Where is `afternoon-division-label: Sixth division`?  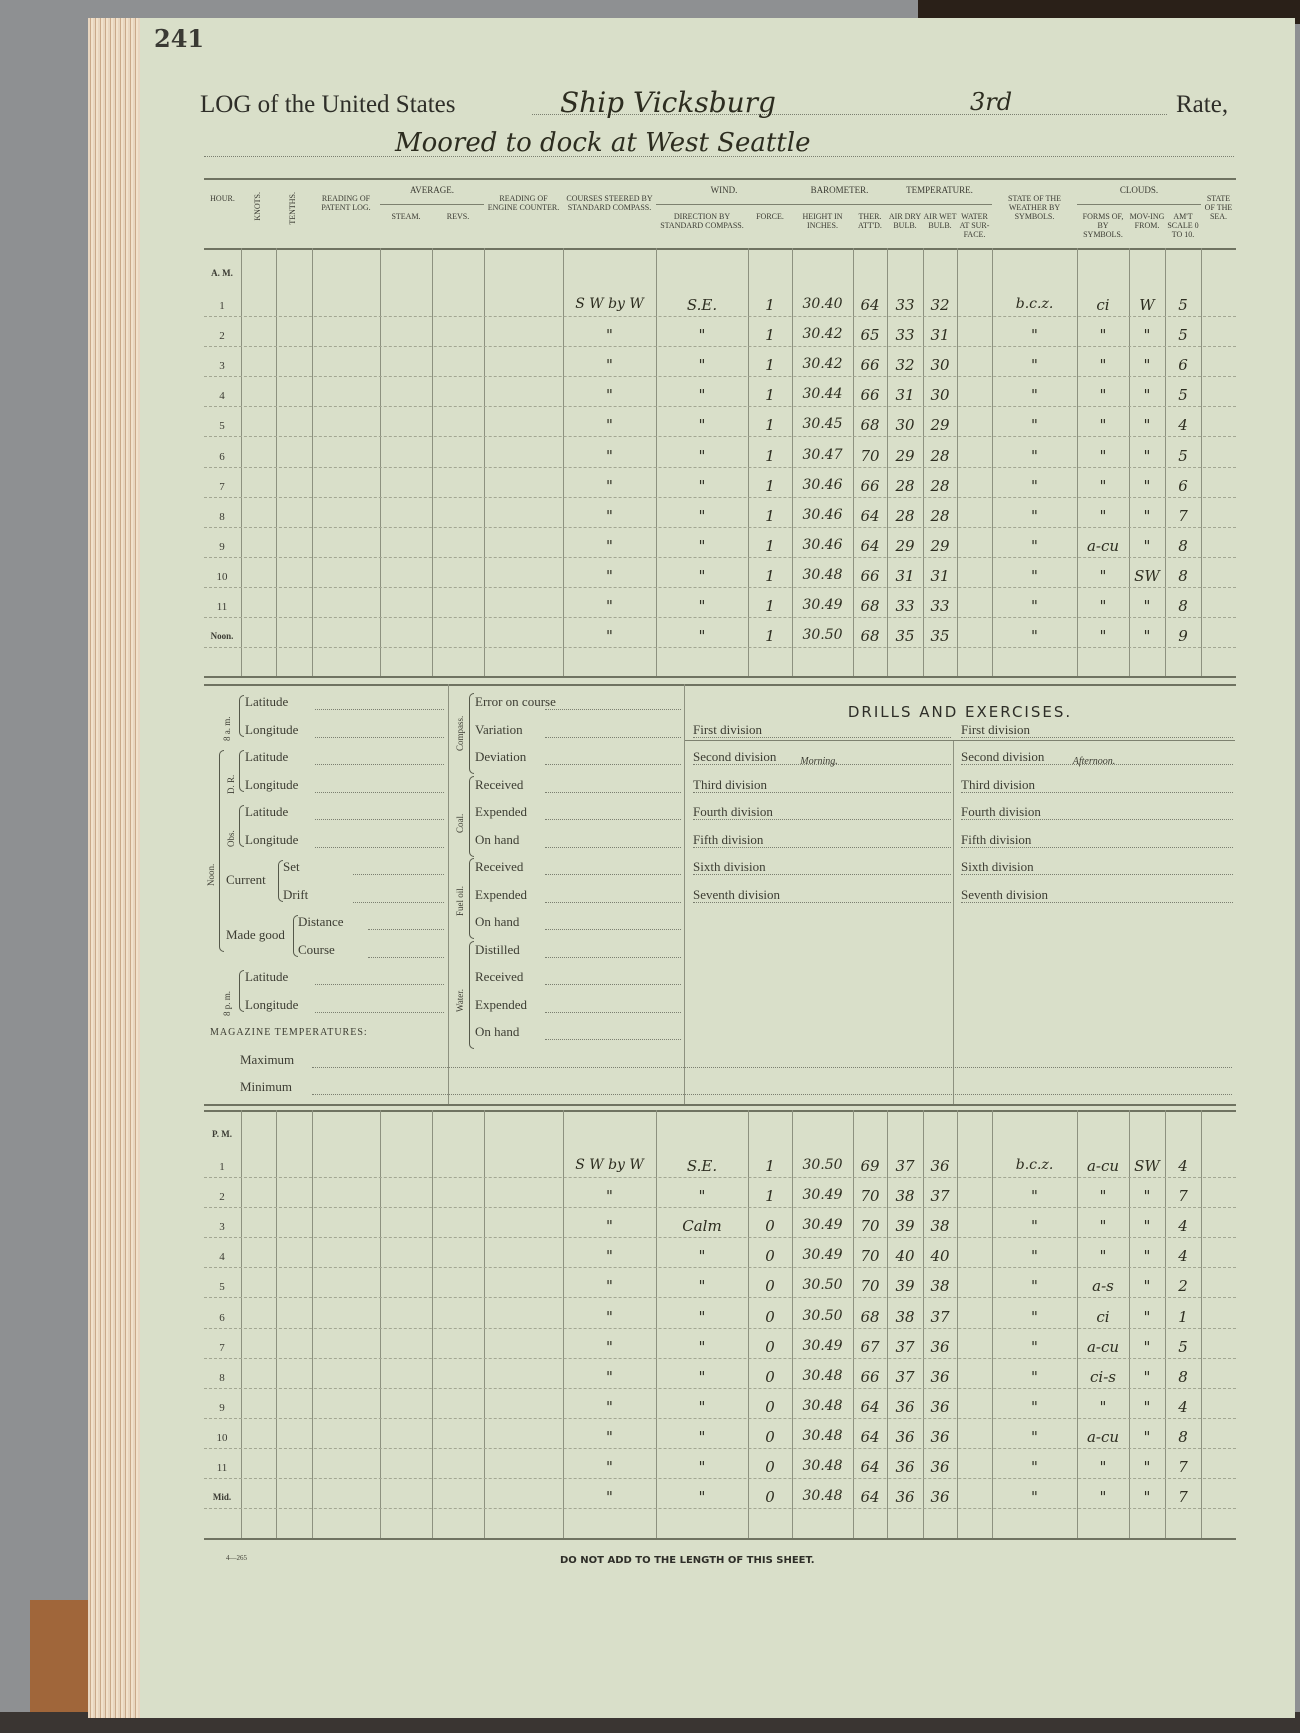
afternoon-division-label: Sixth division is located at coordinates (997, 866).